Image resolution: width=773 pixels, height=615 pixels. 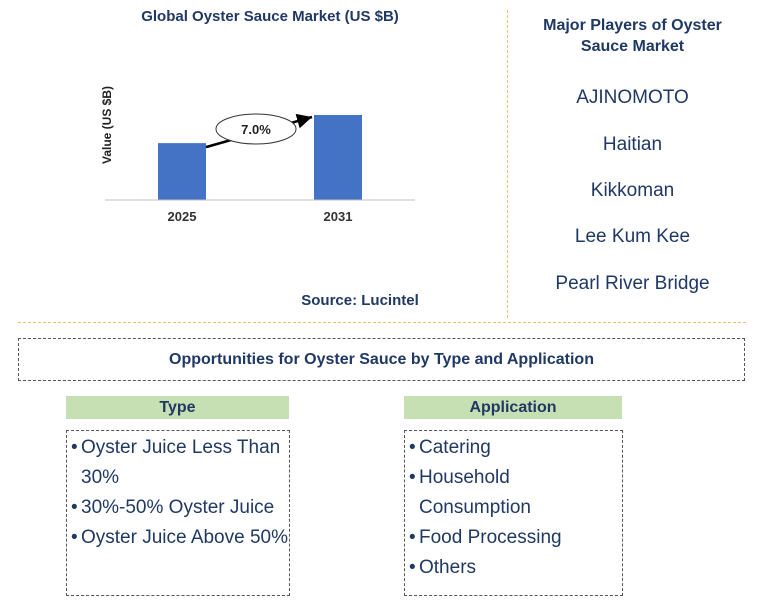 What do you see at coordinates (443, 567) in the screenshot?
I see `list-item: • Others` at bounding box center [443, 567].